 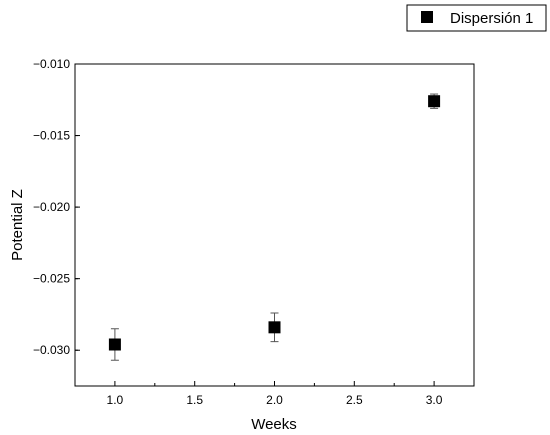 I want to click on y-tick-label: −0.010, so click(x=51, y=64).